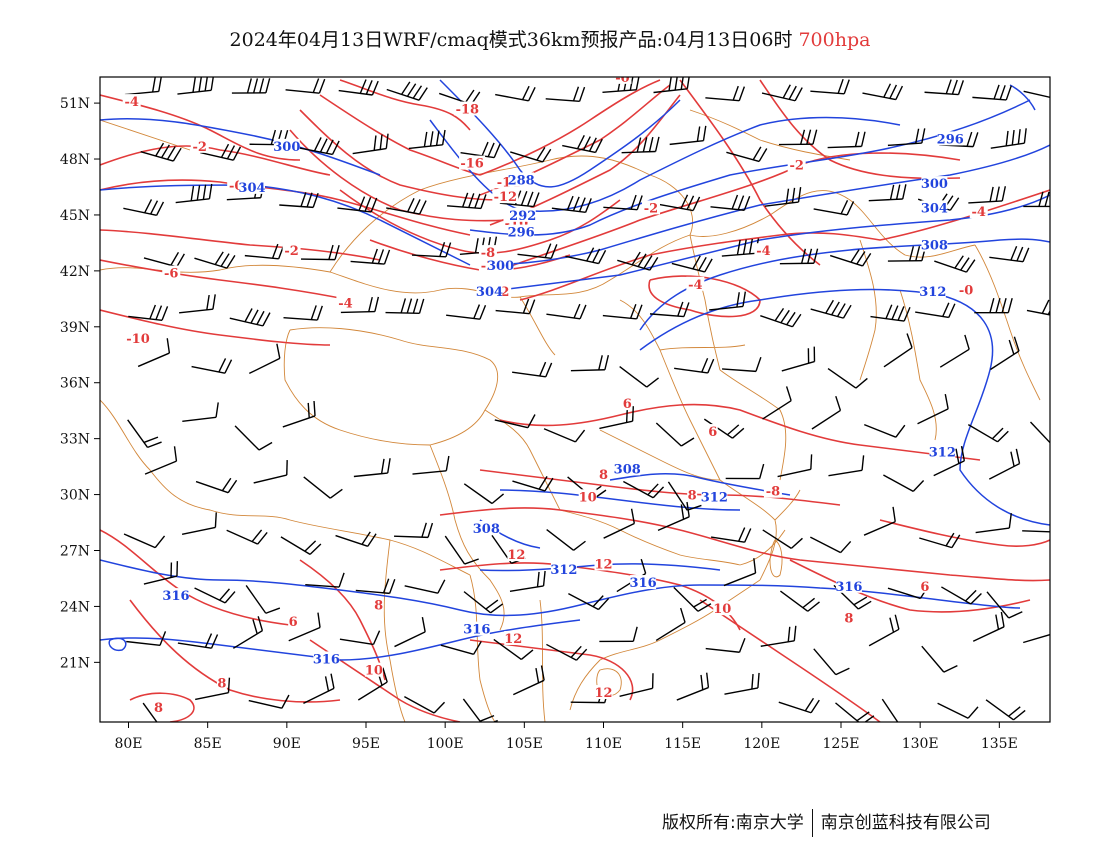 Image resolution: width=1100 pixels, height=850 pixels. I want to click on geopotential-contour-label: 296, so click(521, 233).